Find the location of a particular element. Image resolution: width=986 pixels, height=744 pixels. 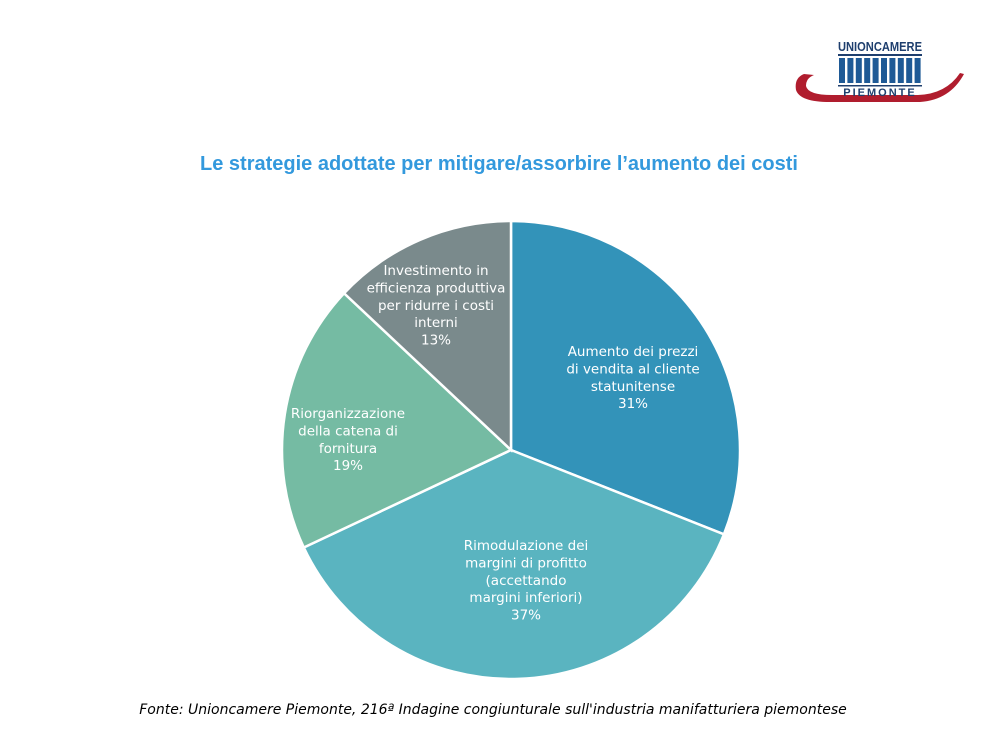

logo-ship-curve is located at coordinates (879, 87).